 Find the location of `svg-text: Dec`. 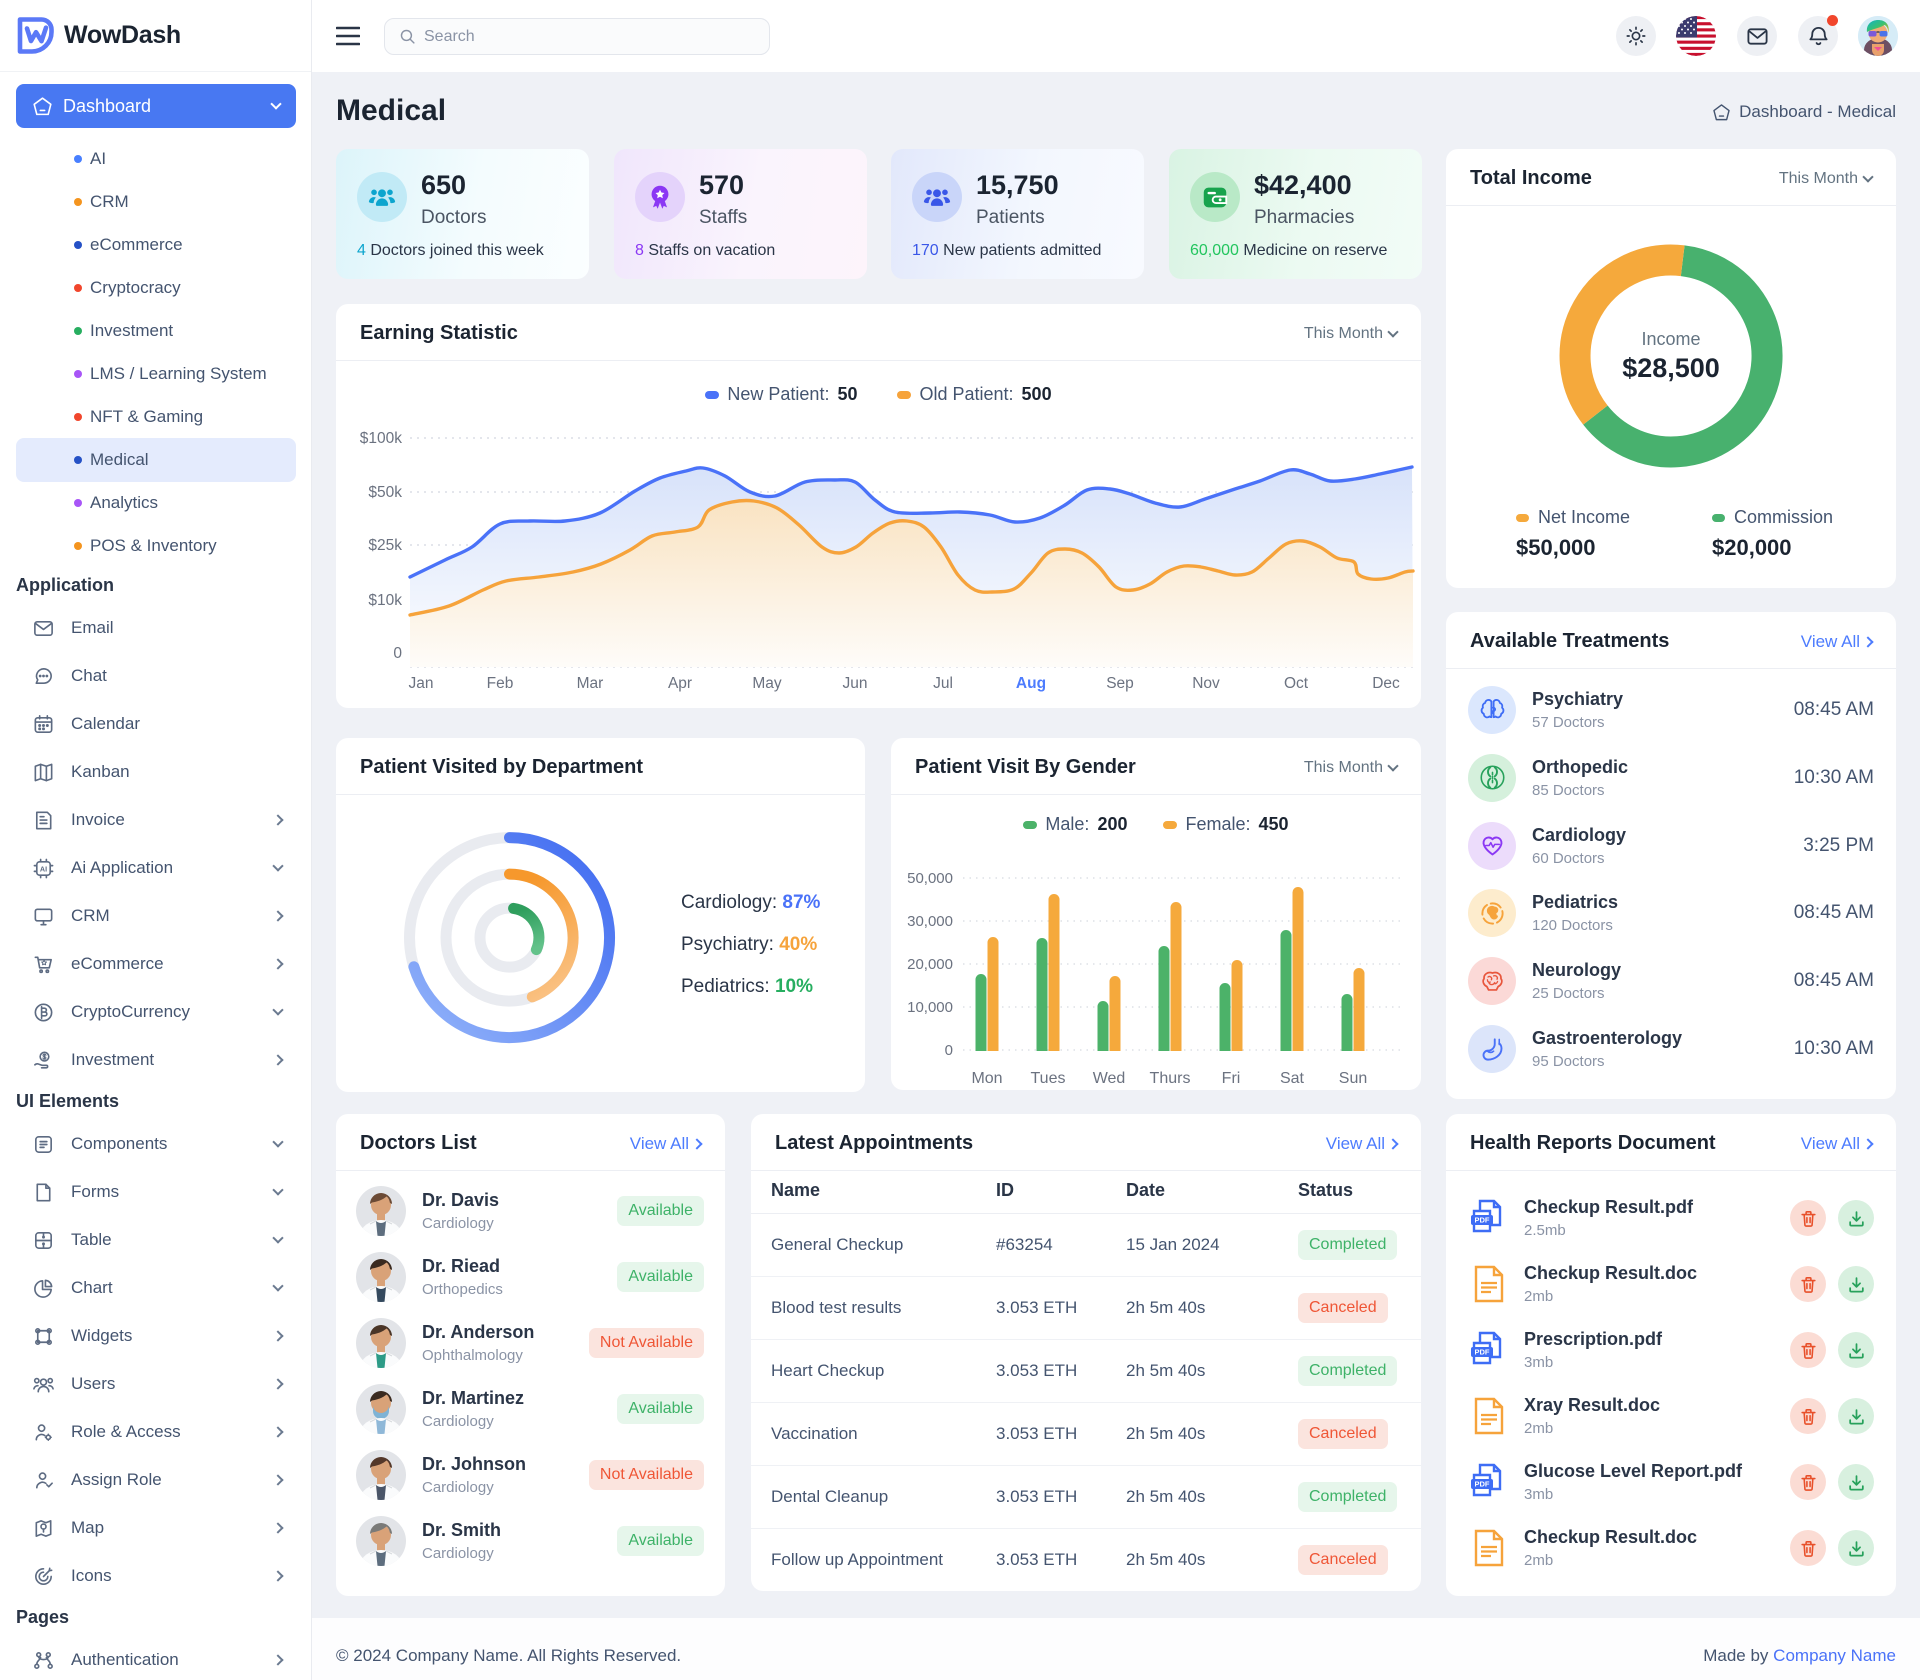

svg-text: Dec is located at coordinates (1386, 683).